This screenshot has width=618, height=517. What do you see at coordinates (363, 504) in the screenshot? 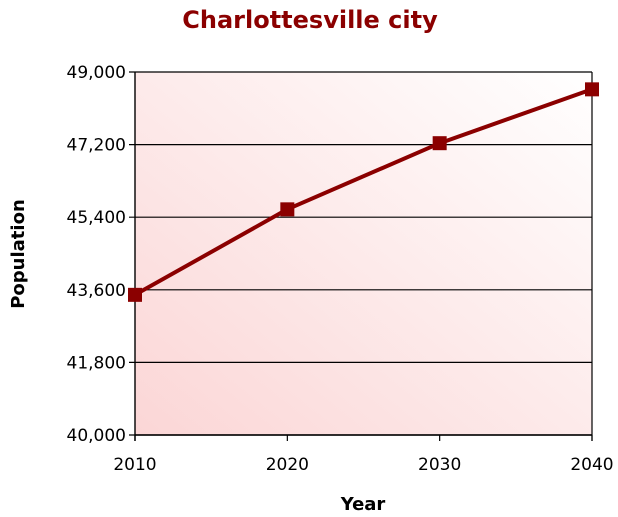
I see `x-axis-label: Year` at bounding box center [363, 504].